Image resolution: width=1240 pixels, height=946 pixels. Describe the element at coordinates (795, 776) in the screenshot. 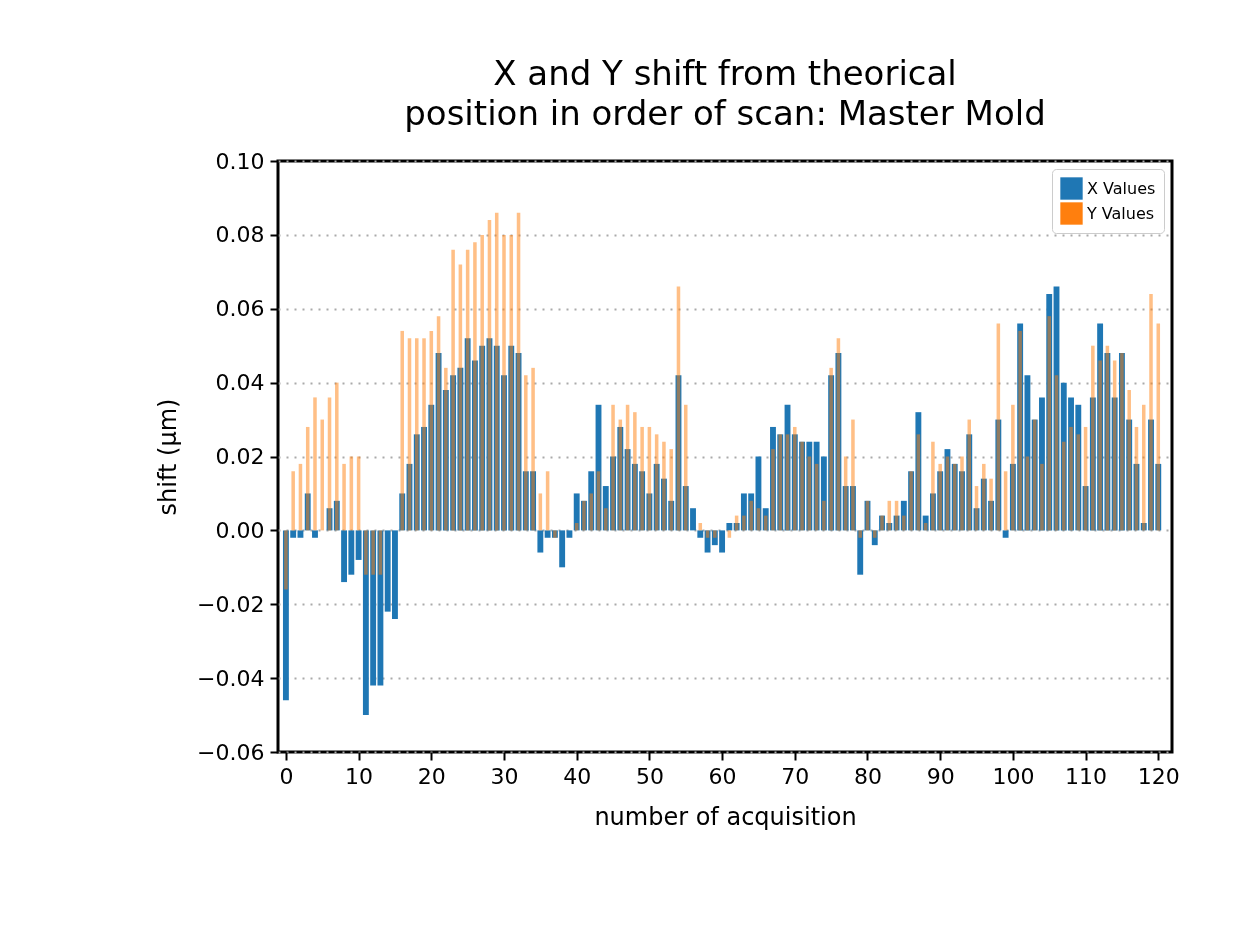

I see `x-tick-label: 70` at that location.